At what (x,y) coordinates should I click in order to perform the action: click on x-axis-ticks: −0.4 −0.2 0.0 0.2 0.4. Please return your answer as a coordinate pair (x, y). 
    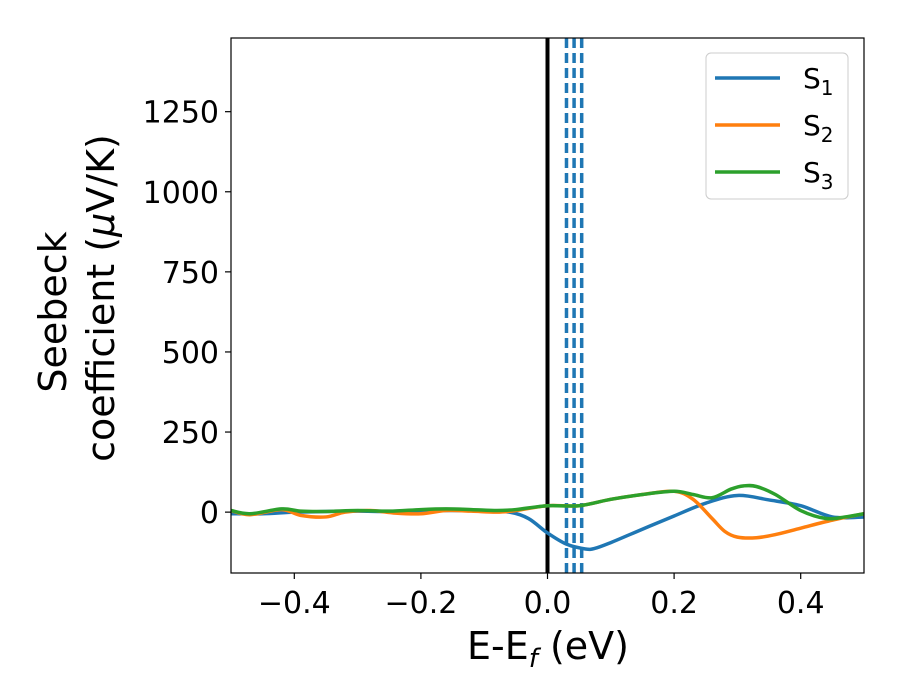
    Looking at the image, I should click on (541, 597).